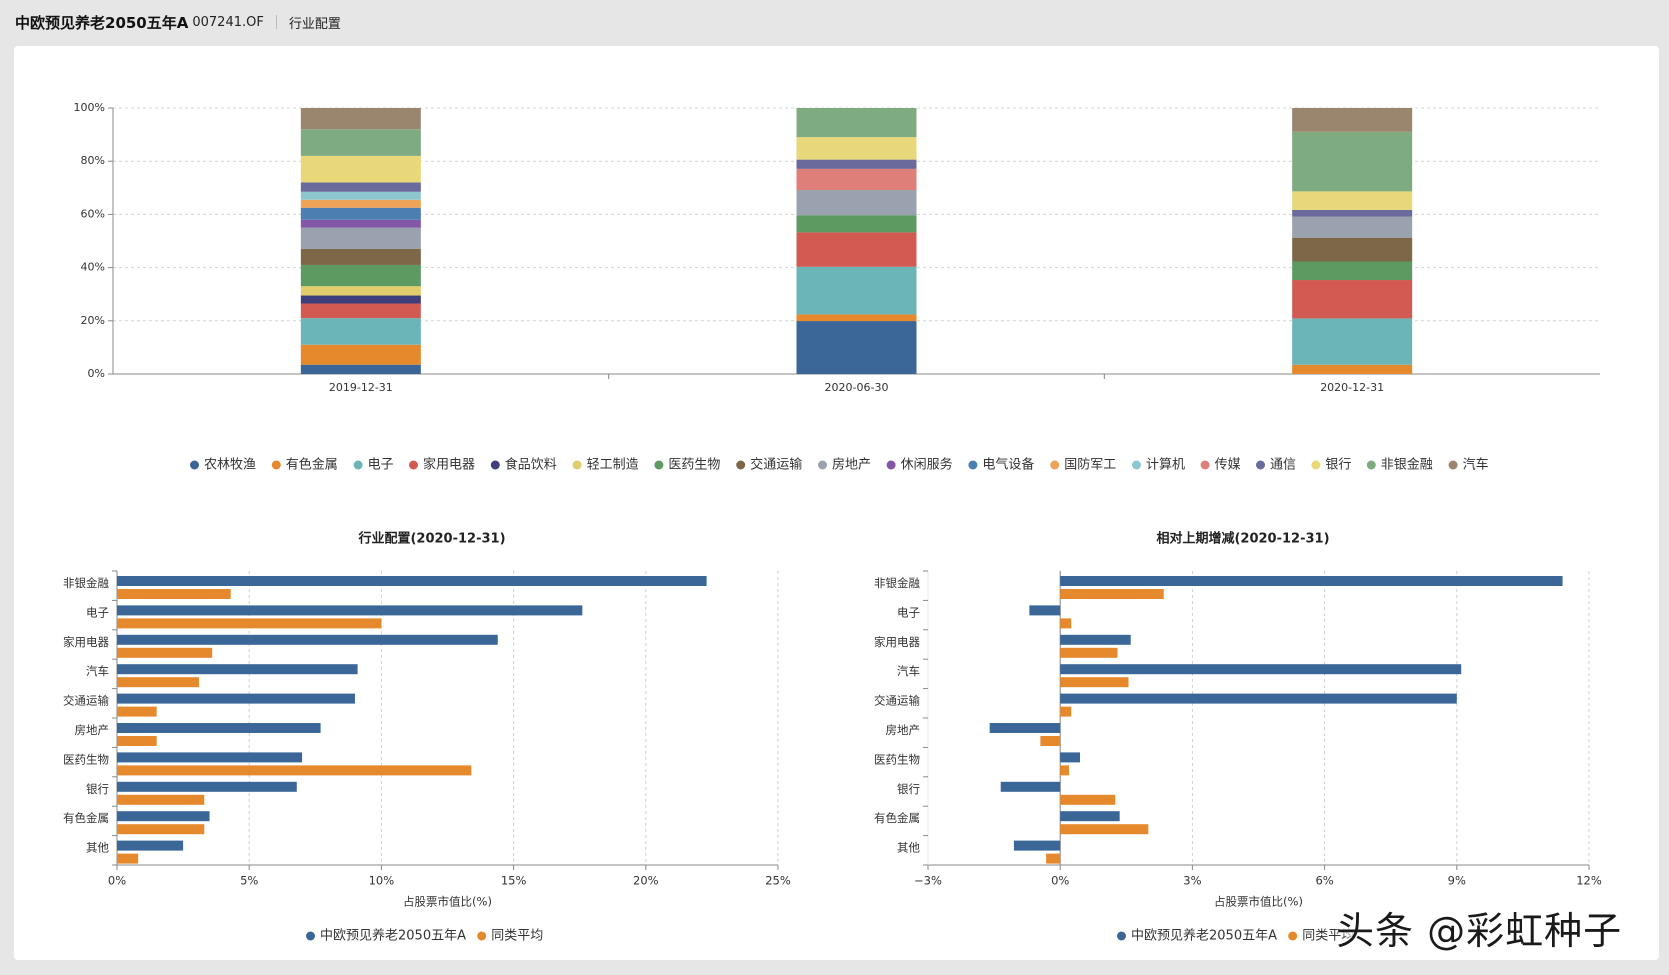 The image size is (1669, 975). What do you see at coordinates (1220, 465) in the screenshot?
I see `legend-item: 传媒` at bounding box center [1220, 465].